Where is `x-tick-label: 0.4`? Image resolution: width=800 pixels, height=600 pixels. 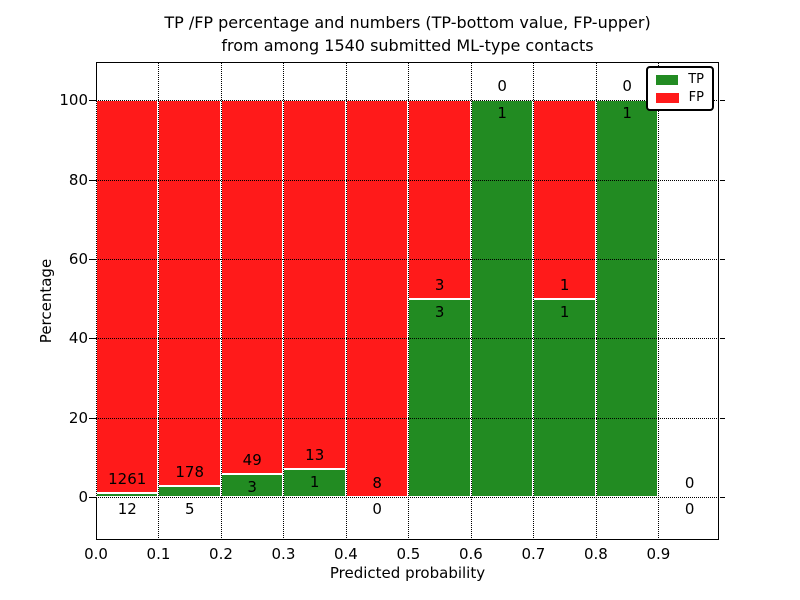
x-tick-label: 0.4 is located at coordinates (346, 554).